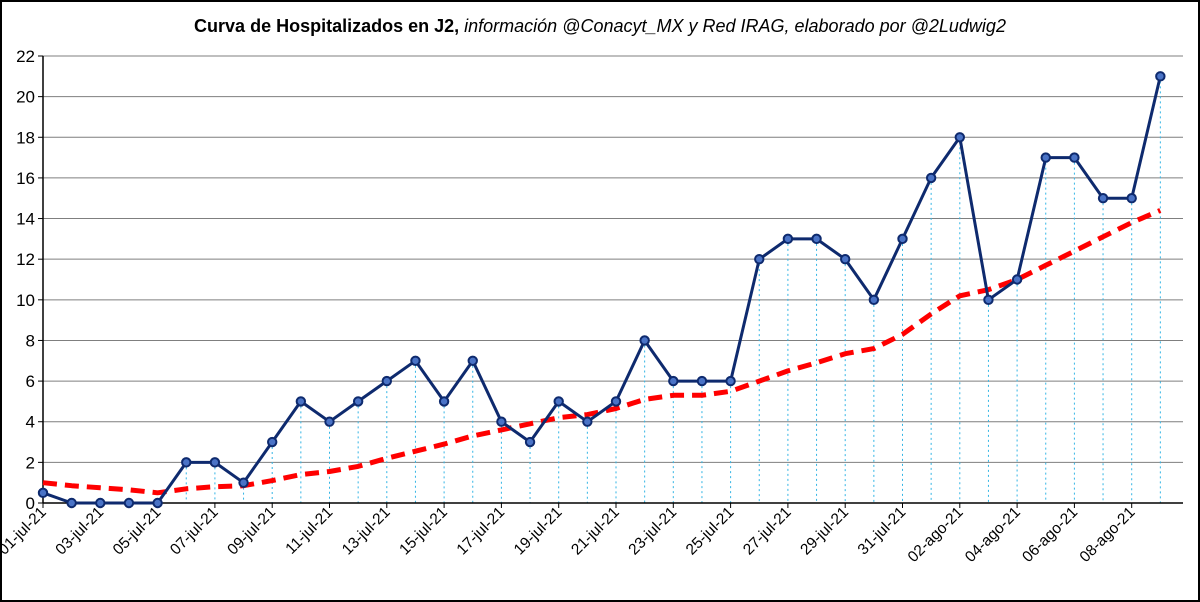 The height and width of the screenshot is (602, 1200). Describe the element at coordinates (30, 462) in the screenshot. I see `y-tick-label: 2` at that location.